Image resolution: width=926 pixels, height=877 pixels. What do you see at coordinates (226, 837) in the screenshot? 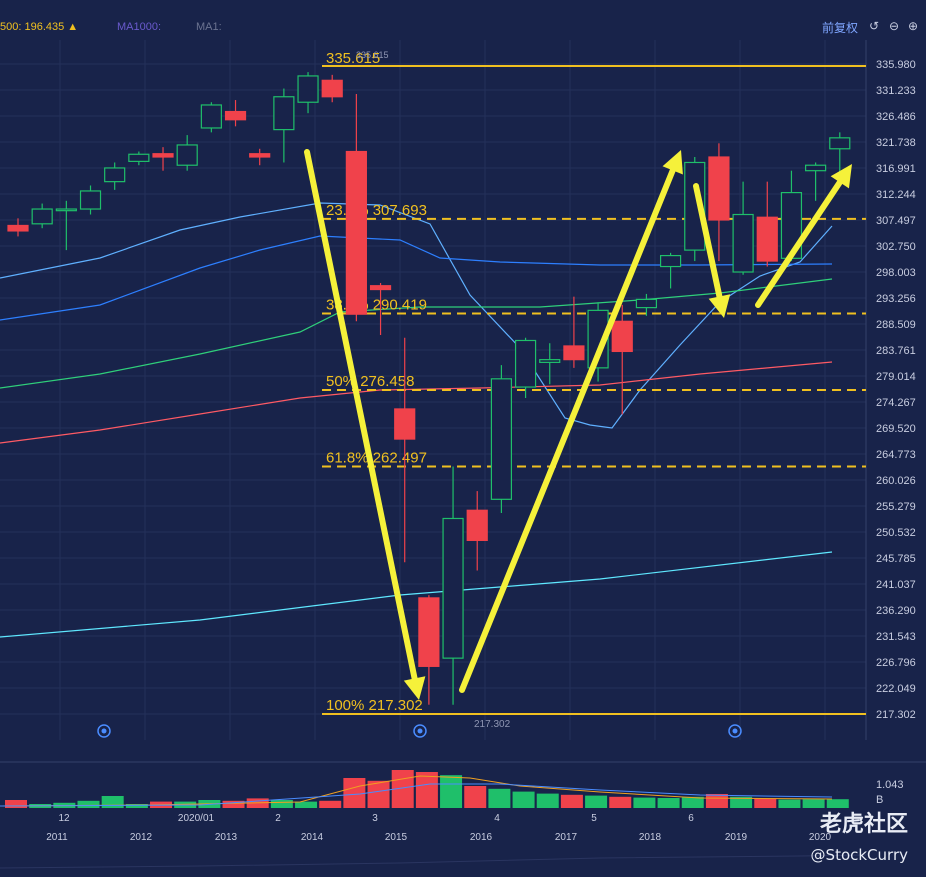
I see `x-tick-bottom: 2013` at bounding box center [226, 837].